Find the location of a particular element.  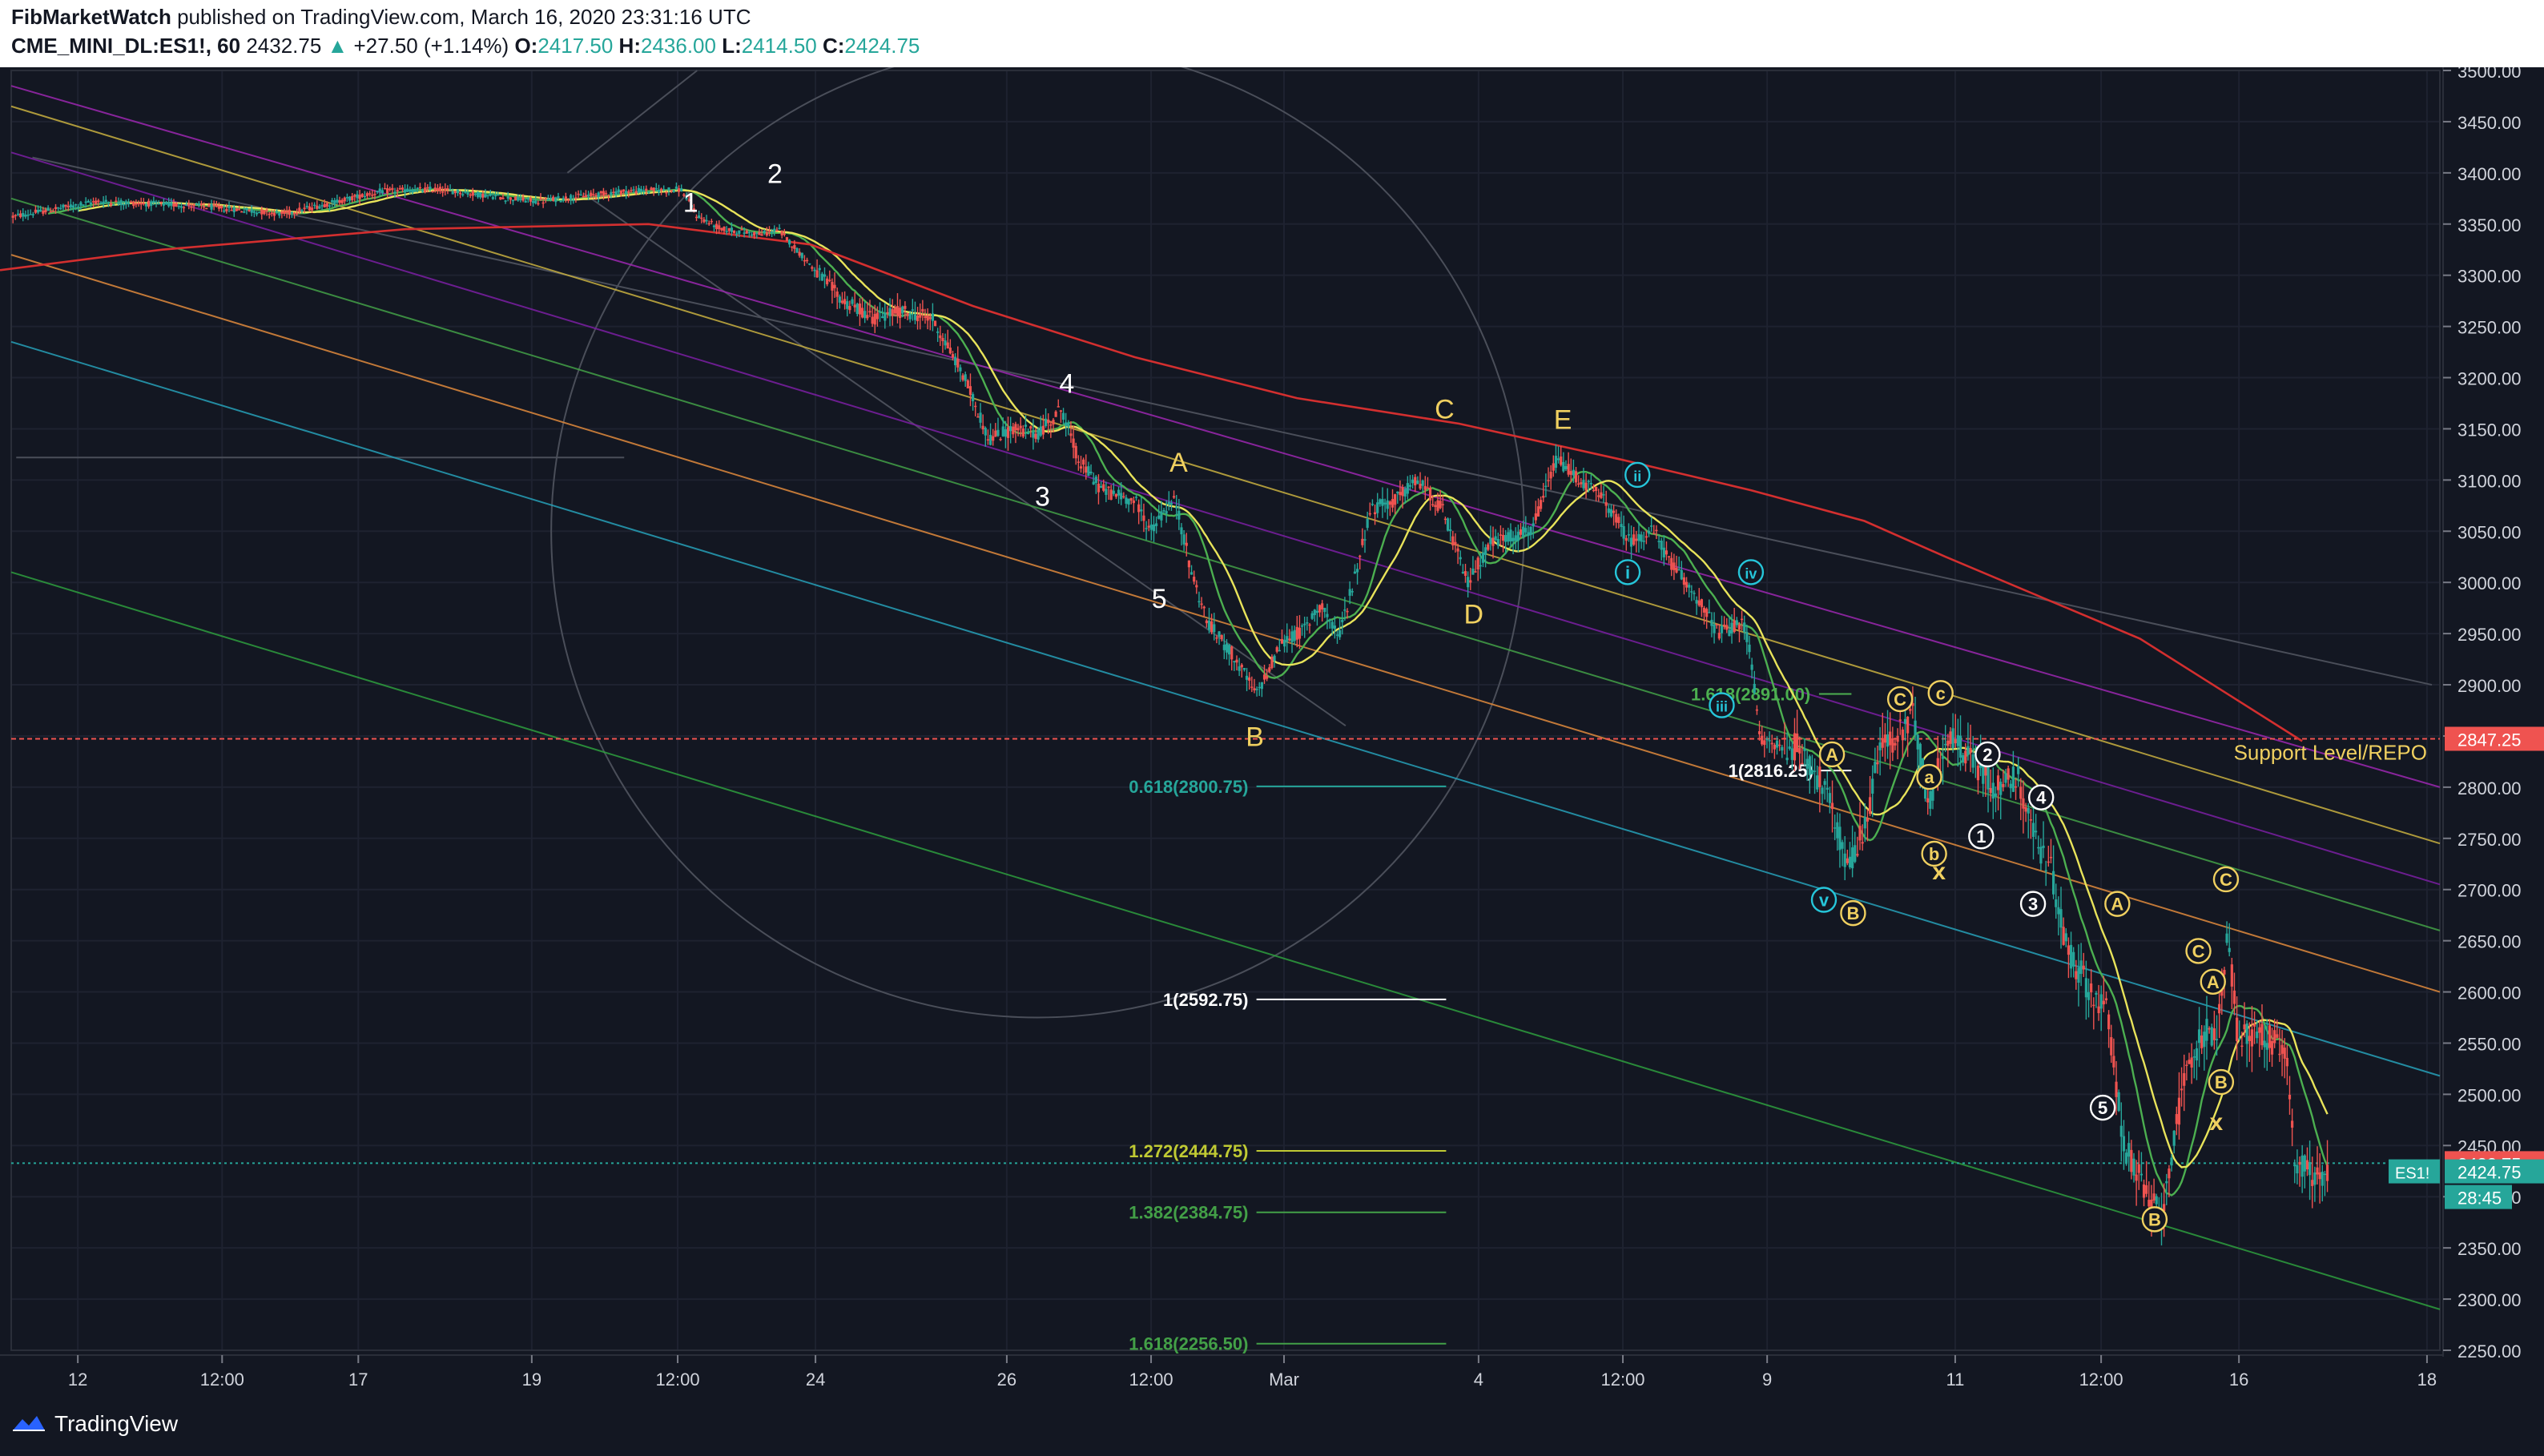

y-tick-label: 2500.00 is located at coordinates (2489, 1095).